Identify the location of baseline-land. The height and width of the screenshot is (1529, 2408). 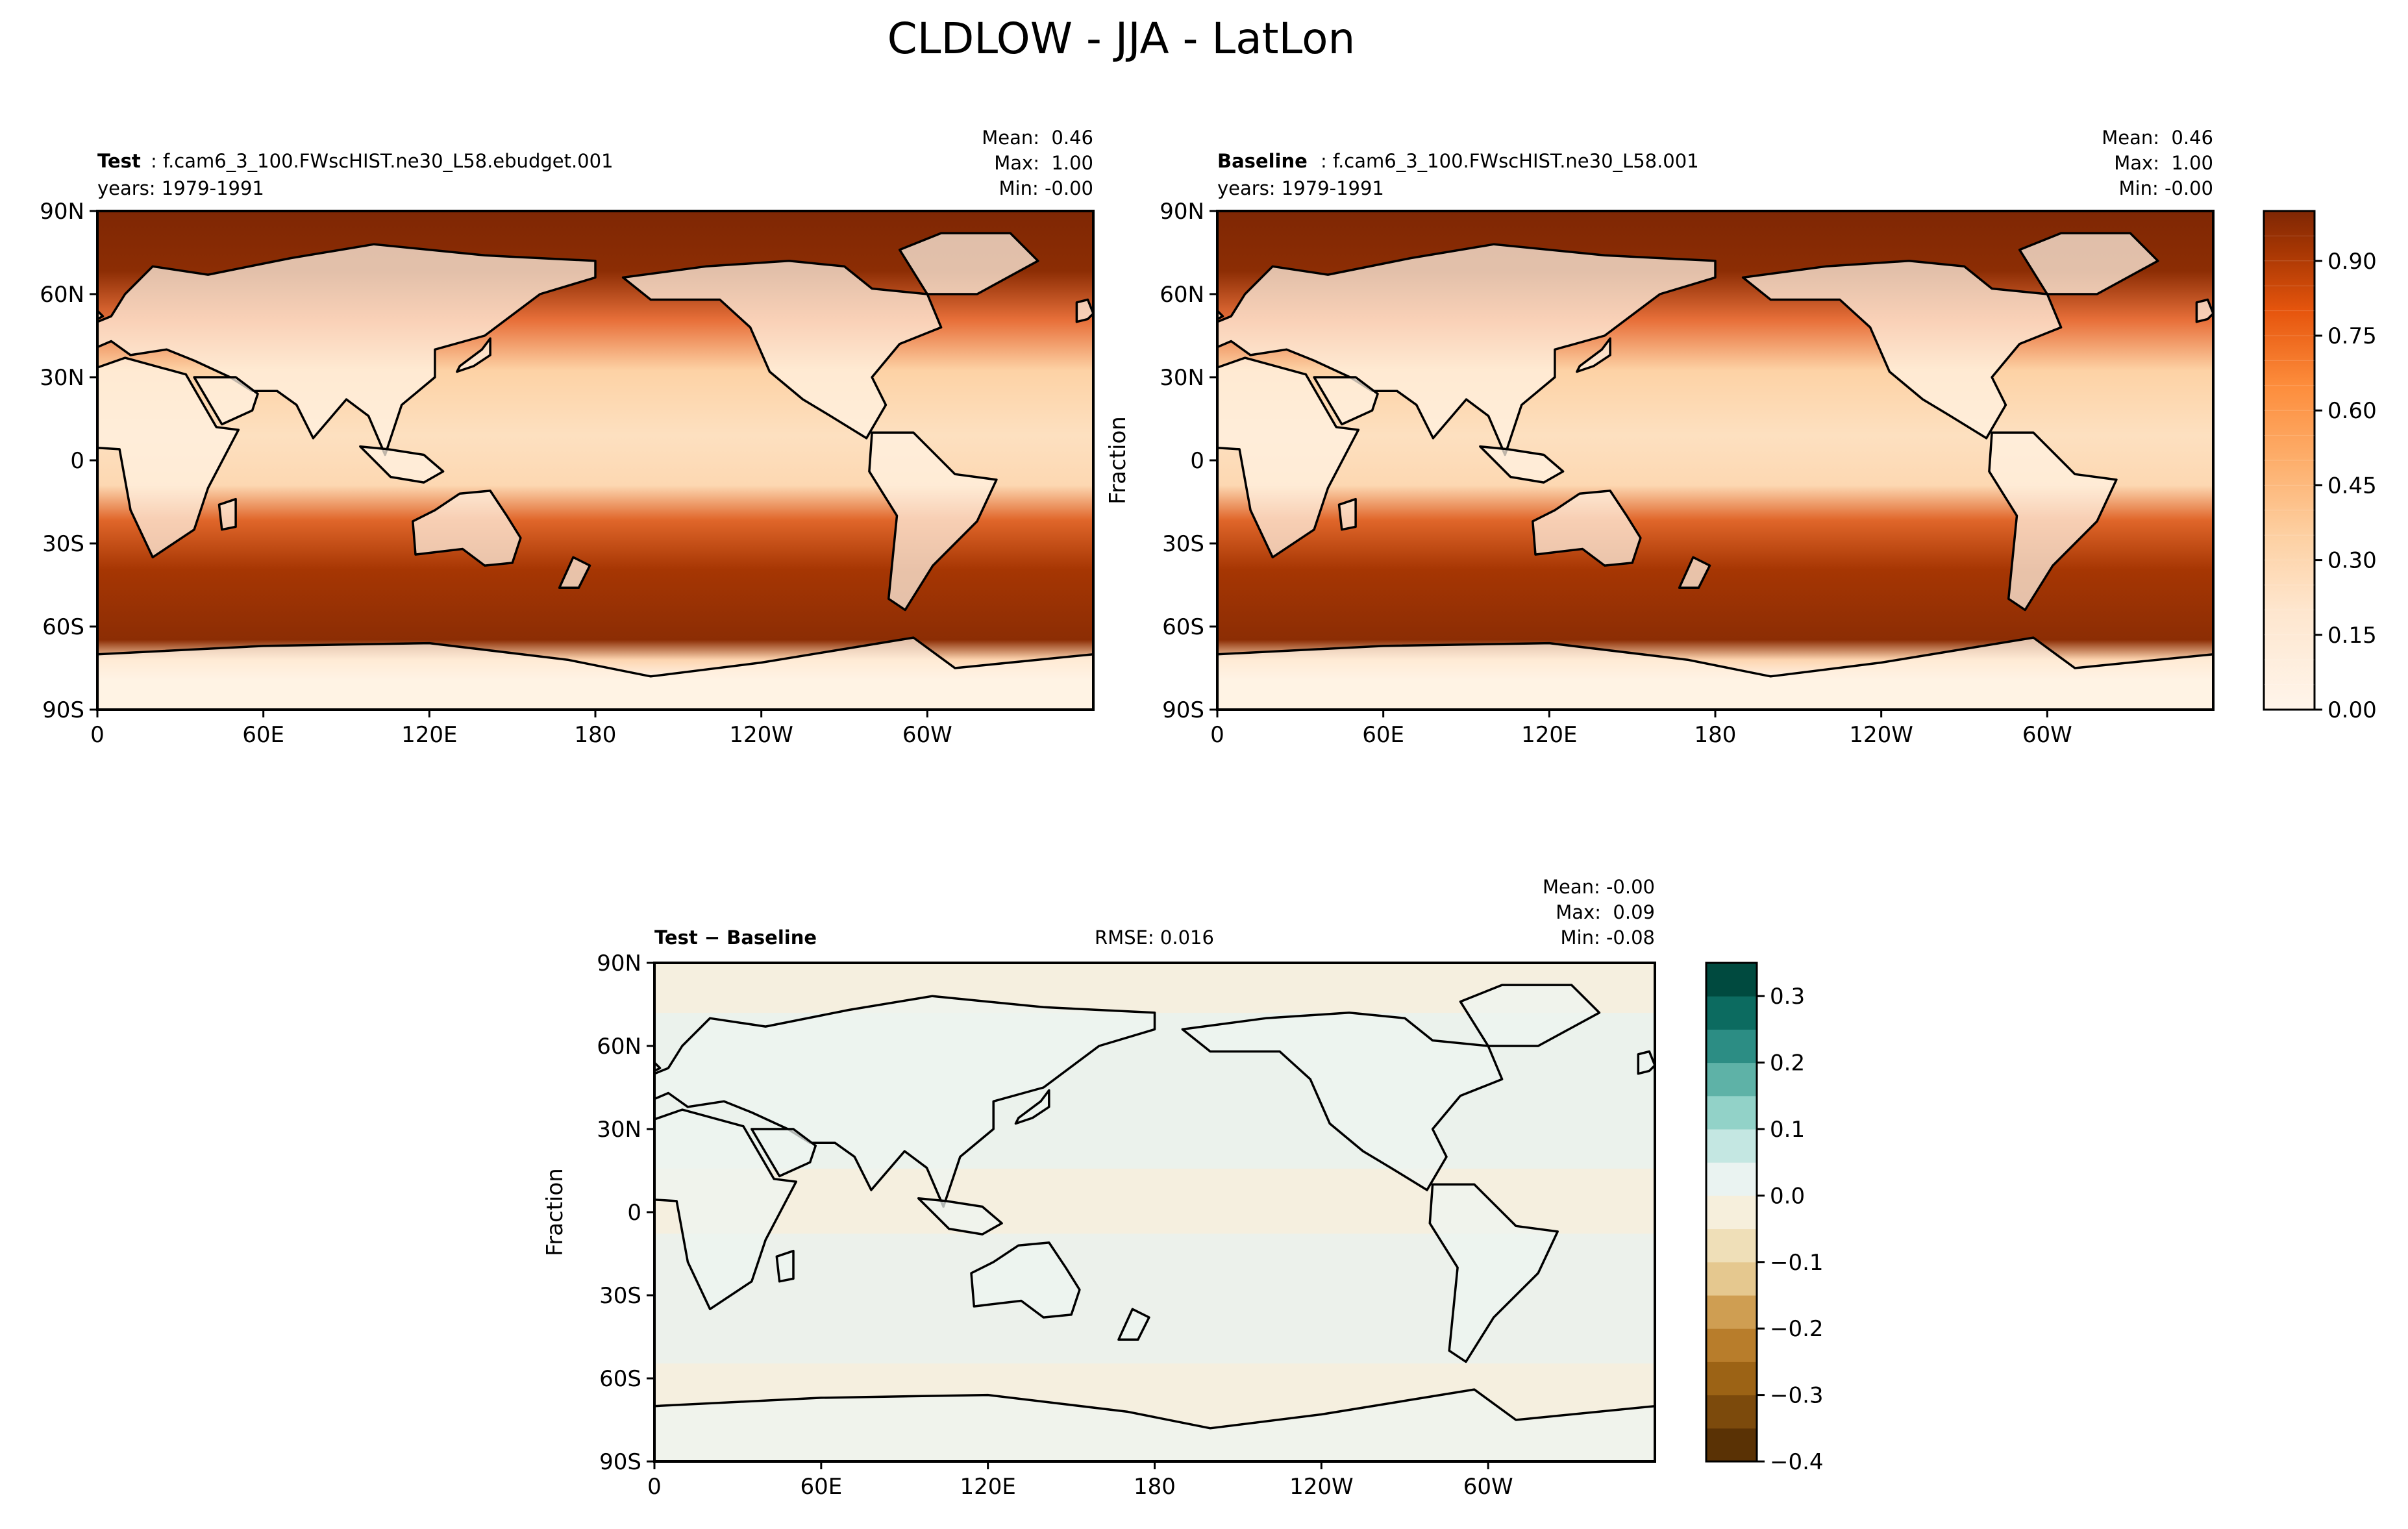
(1715, 471).